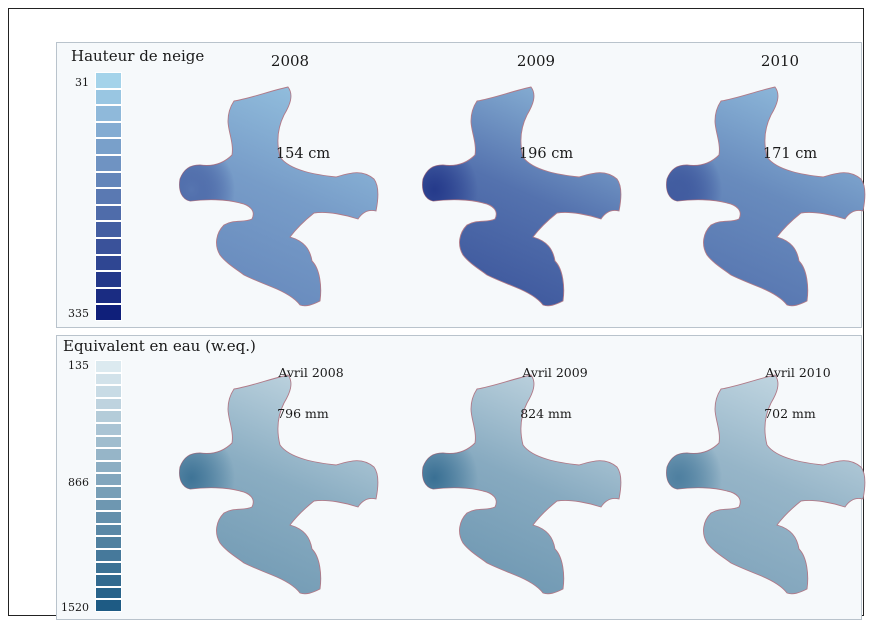  Describe the element at coordinates (78, 482) in the screenshot. I see `swe-legend-mid-label: 866` at that location.